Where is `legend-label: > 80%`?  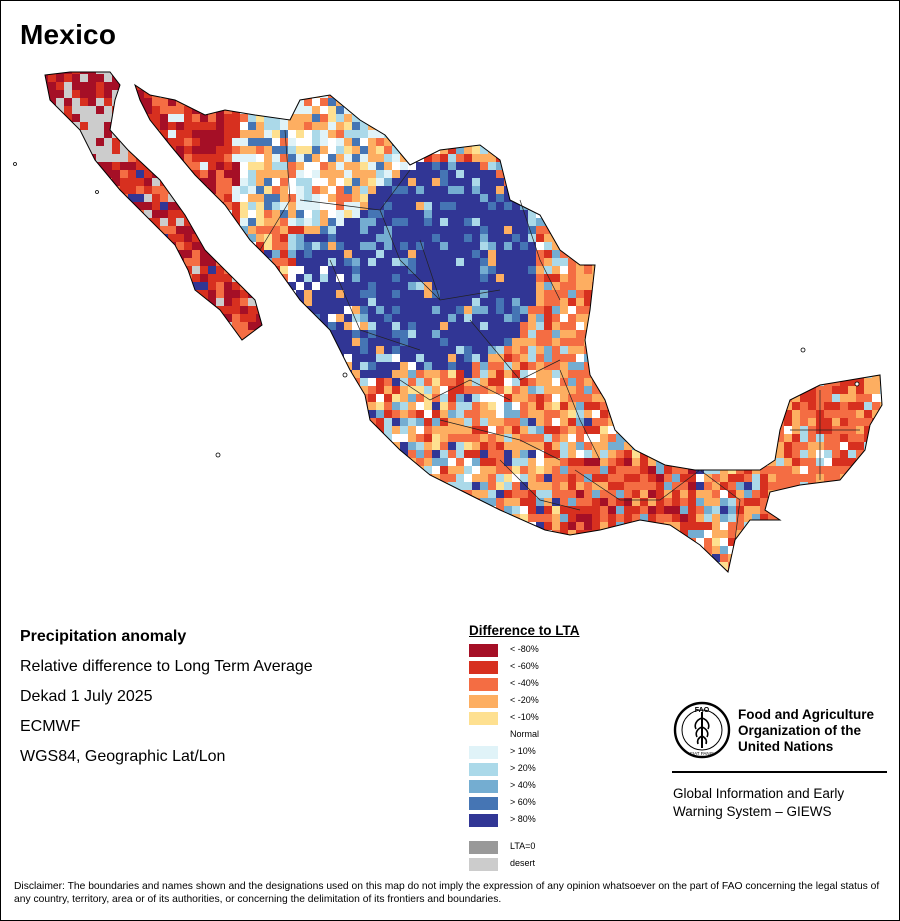
legend-label: > 80% is located at coordinates (523, 819).